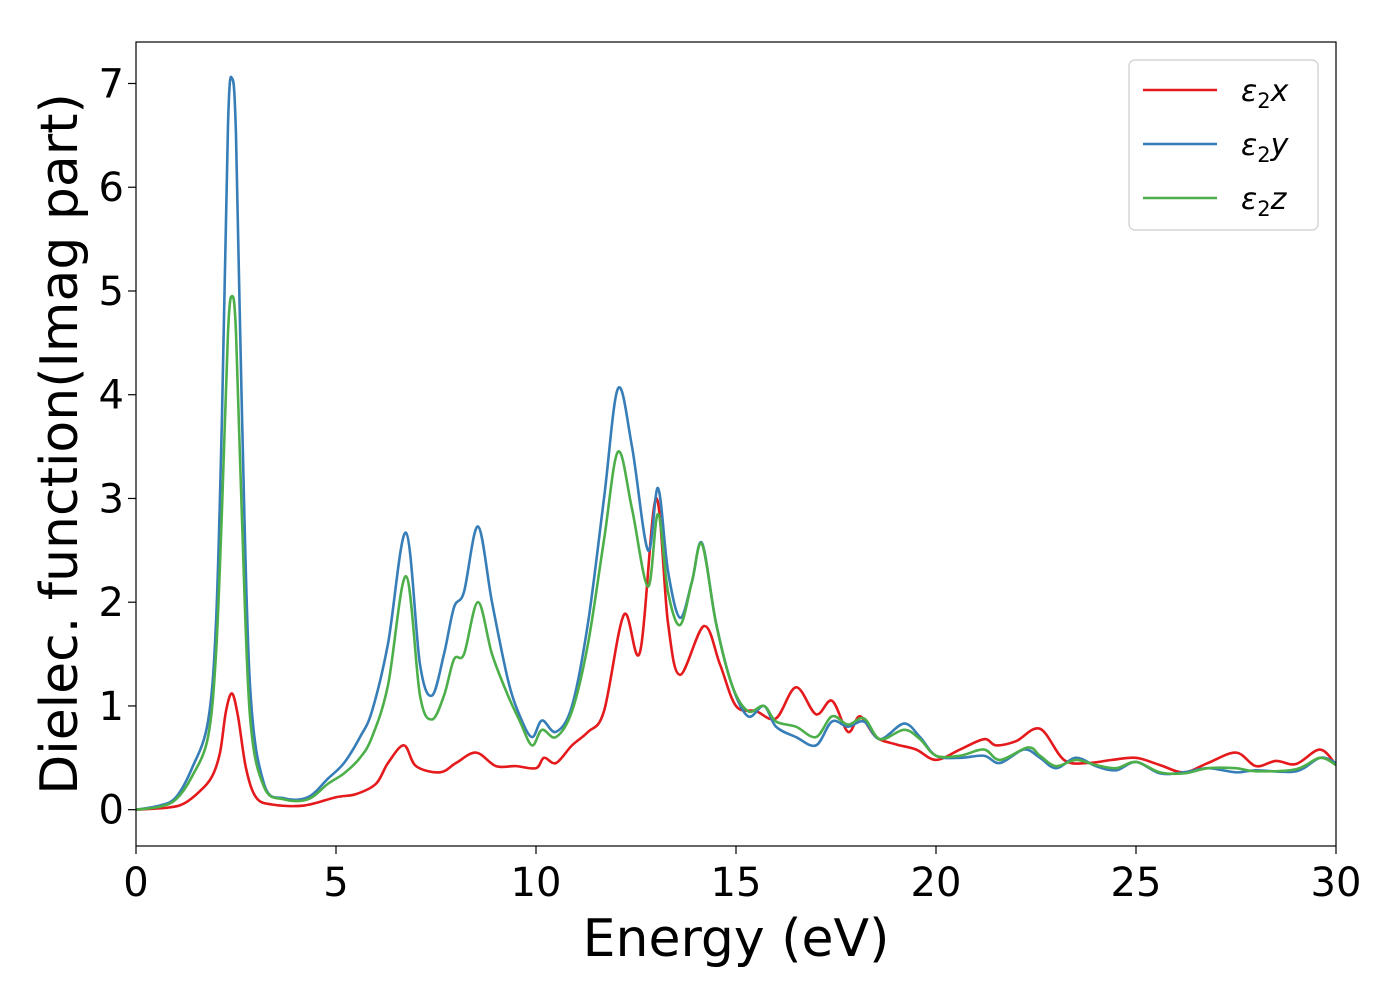 The width and height of the screenshot is (1400, 1000). Describe the element at coordinates (1265, 147) in the screenshot. I see `legend-label-y: ε2y` at that location.